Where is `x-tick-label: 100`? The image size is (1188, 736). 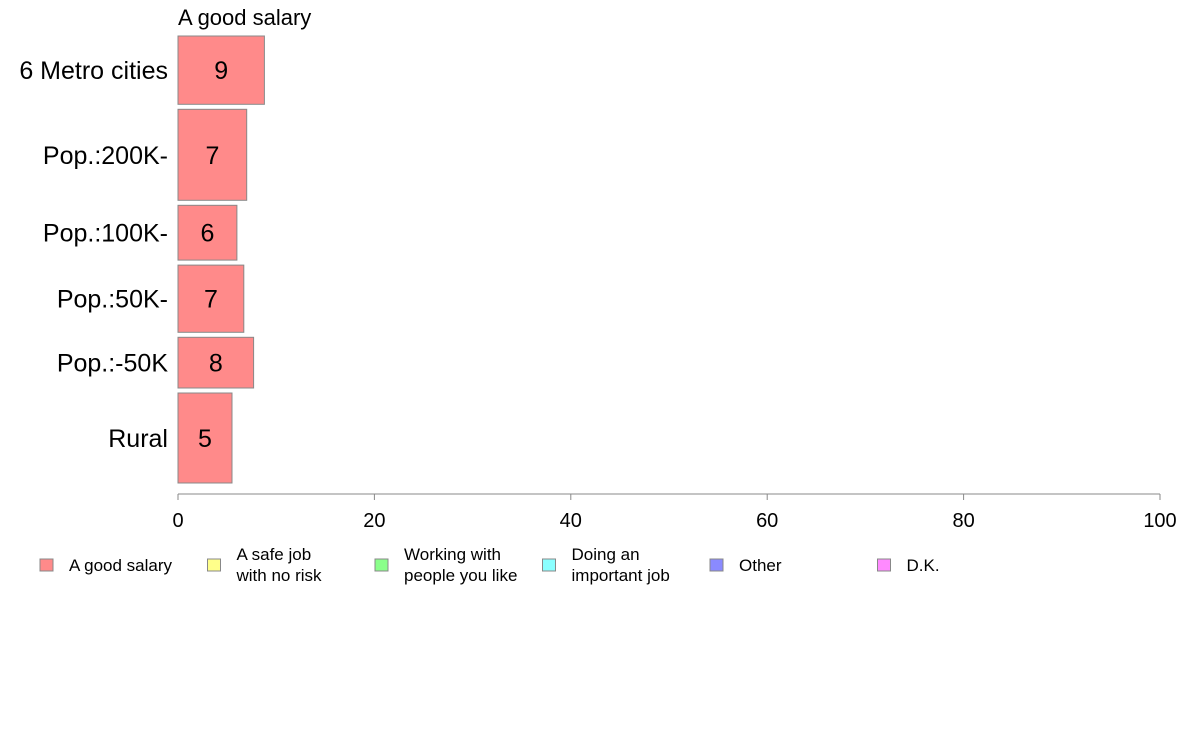 x-tick-label: 100 is located at coordinates (1159, 521).